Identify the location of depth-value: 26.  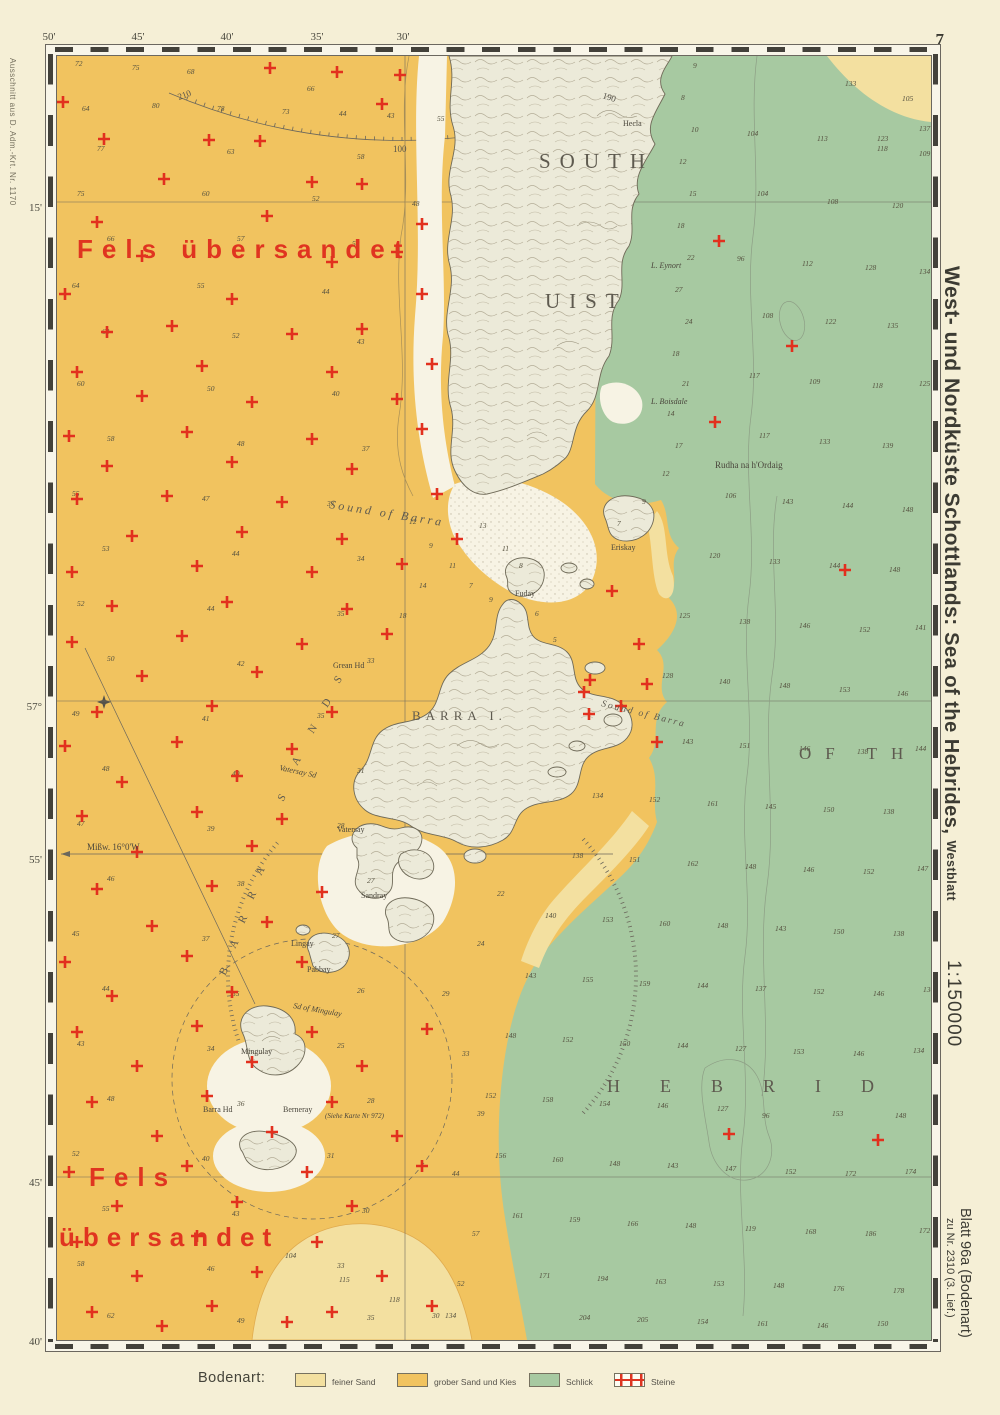
(361, 990).